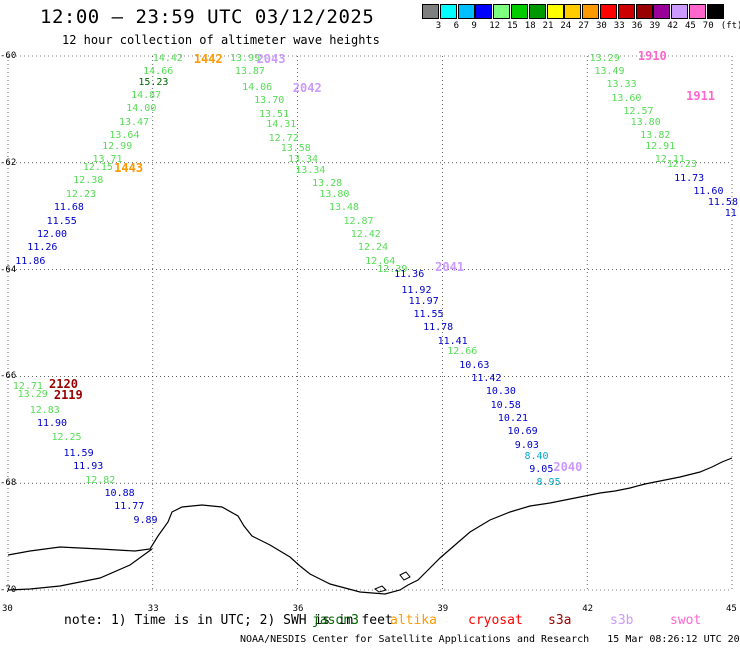 The image size is (740, 650). I want to click on wave-height-value: 12.71, so click(27, 387).